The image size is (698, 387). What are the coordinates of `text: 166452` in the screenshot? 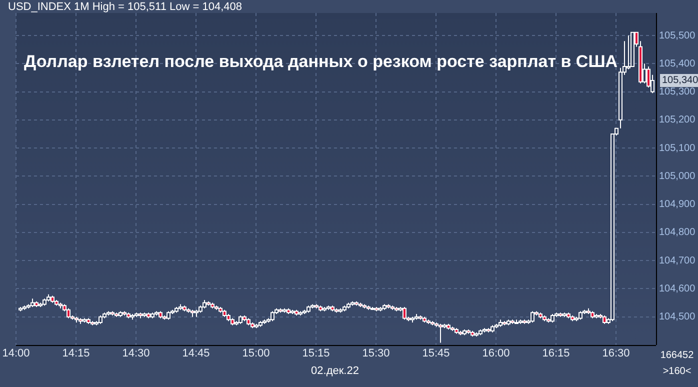 It's located at (677, 355).